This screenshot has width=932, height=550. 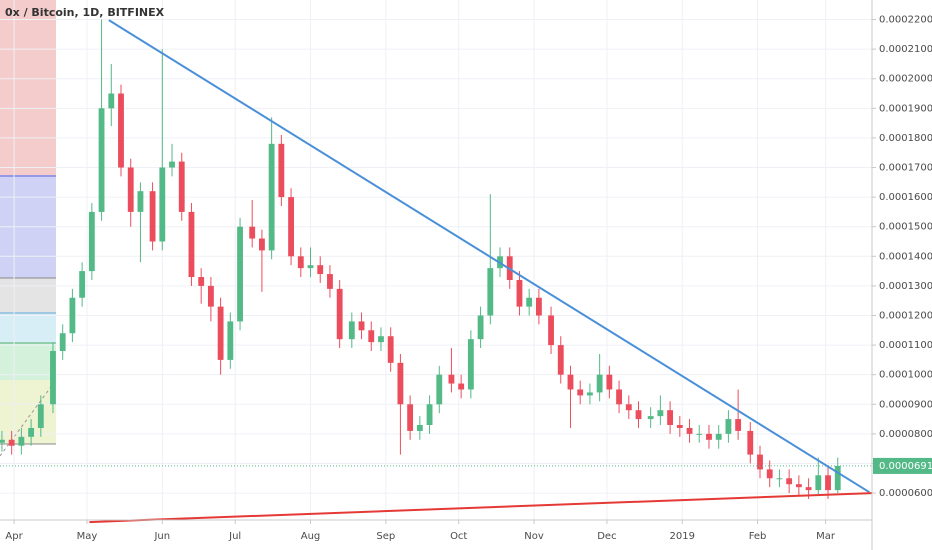 I want to click on y-tick-label: 0.00022000, so click(x=905, y=20).